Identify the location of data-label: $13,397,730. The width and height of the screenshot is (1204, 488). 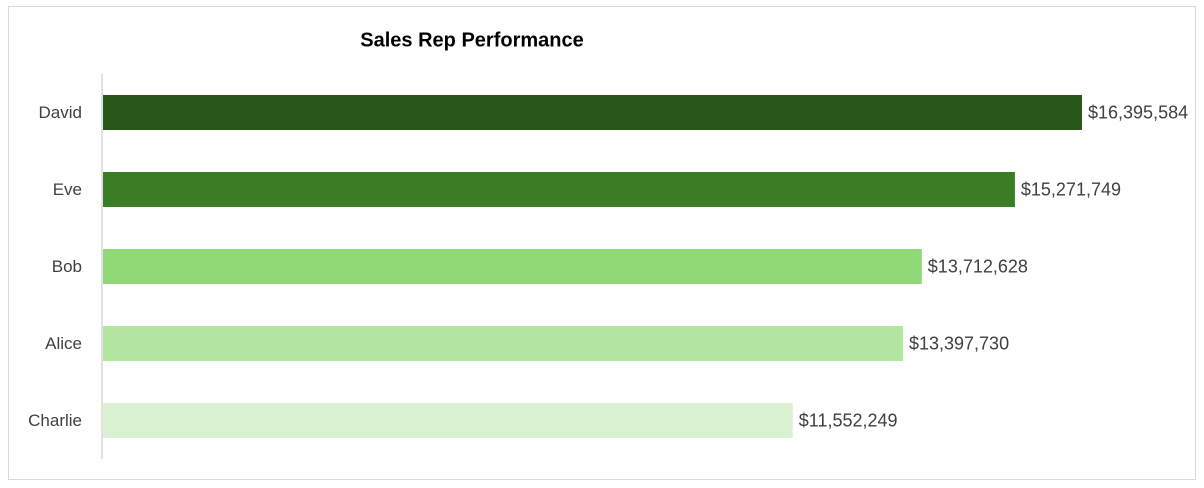
(959, 344).